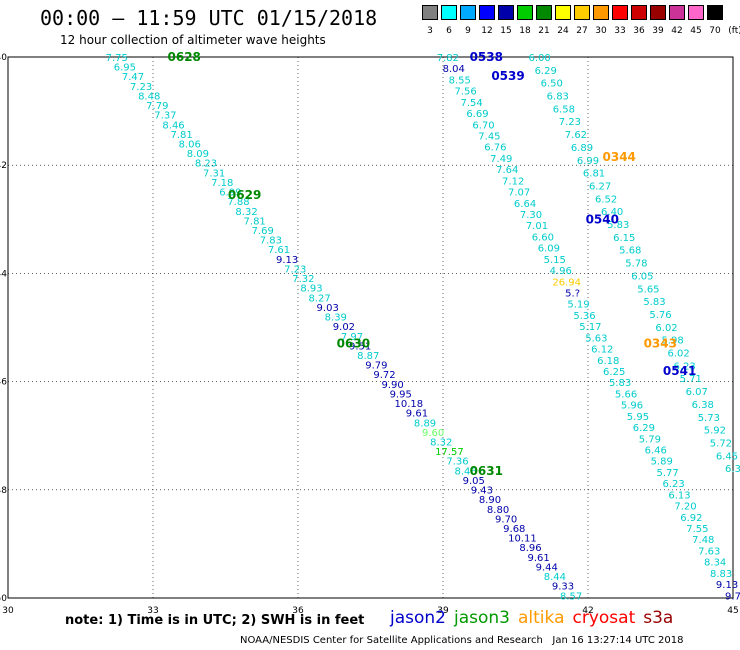  What do you see at coordinates (549, 249) in the screenshot?
I see `wave-height-value: 6.09` at bounding box center [549, 249].